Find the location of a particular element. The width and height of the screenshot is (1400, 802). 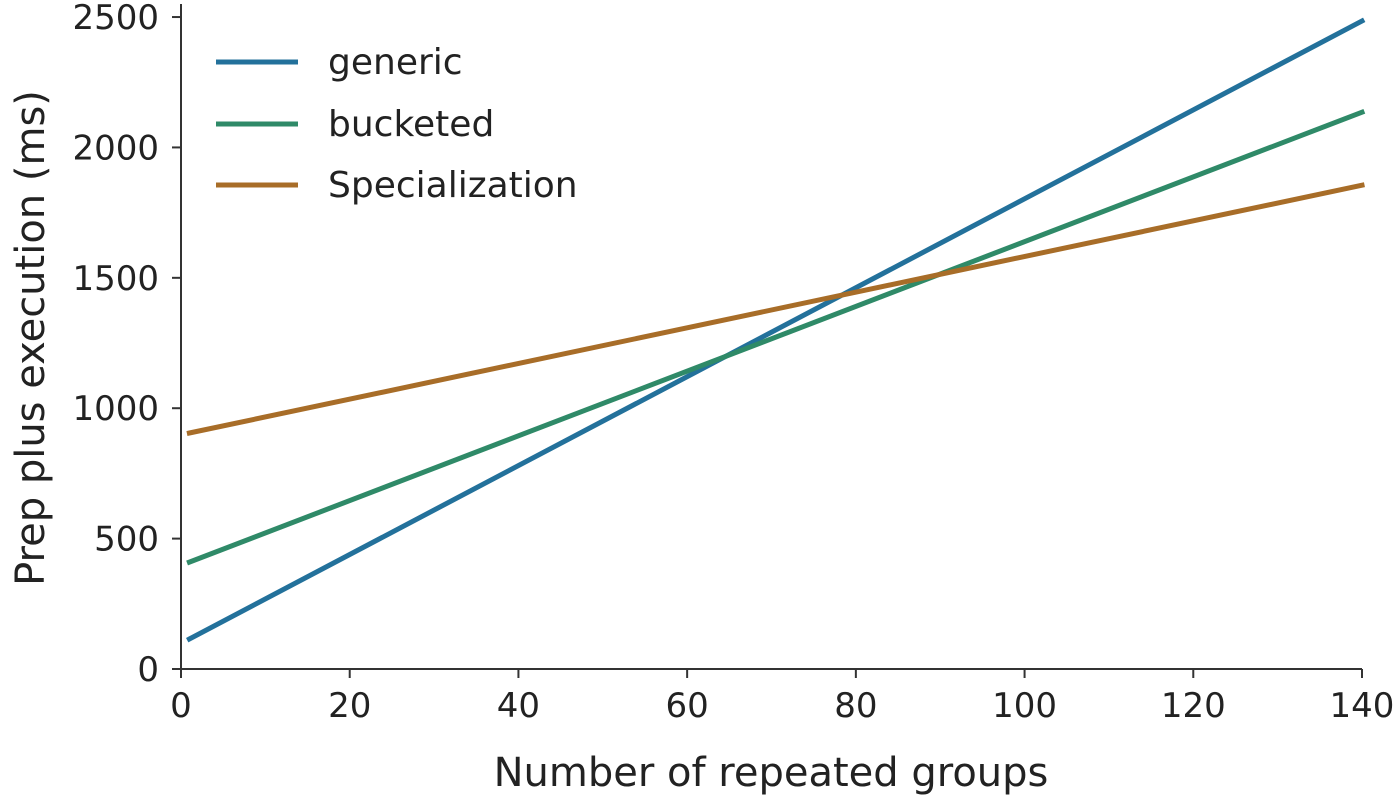

y-tick-label: 2500 is located at coordinates (115, 19).